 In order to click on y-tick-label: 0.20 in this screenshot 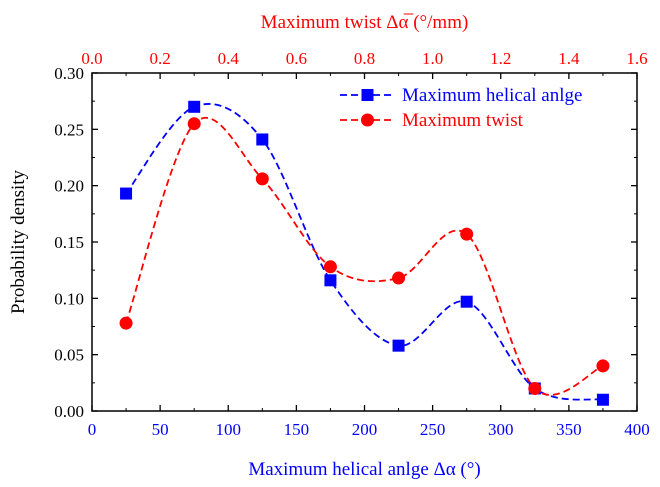, I will do `click(69, 186)`.